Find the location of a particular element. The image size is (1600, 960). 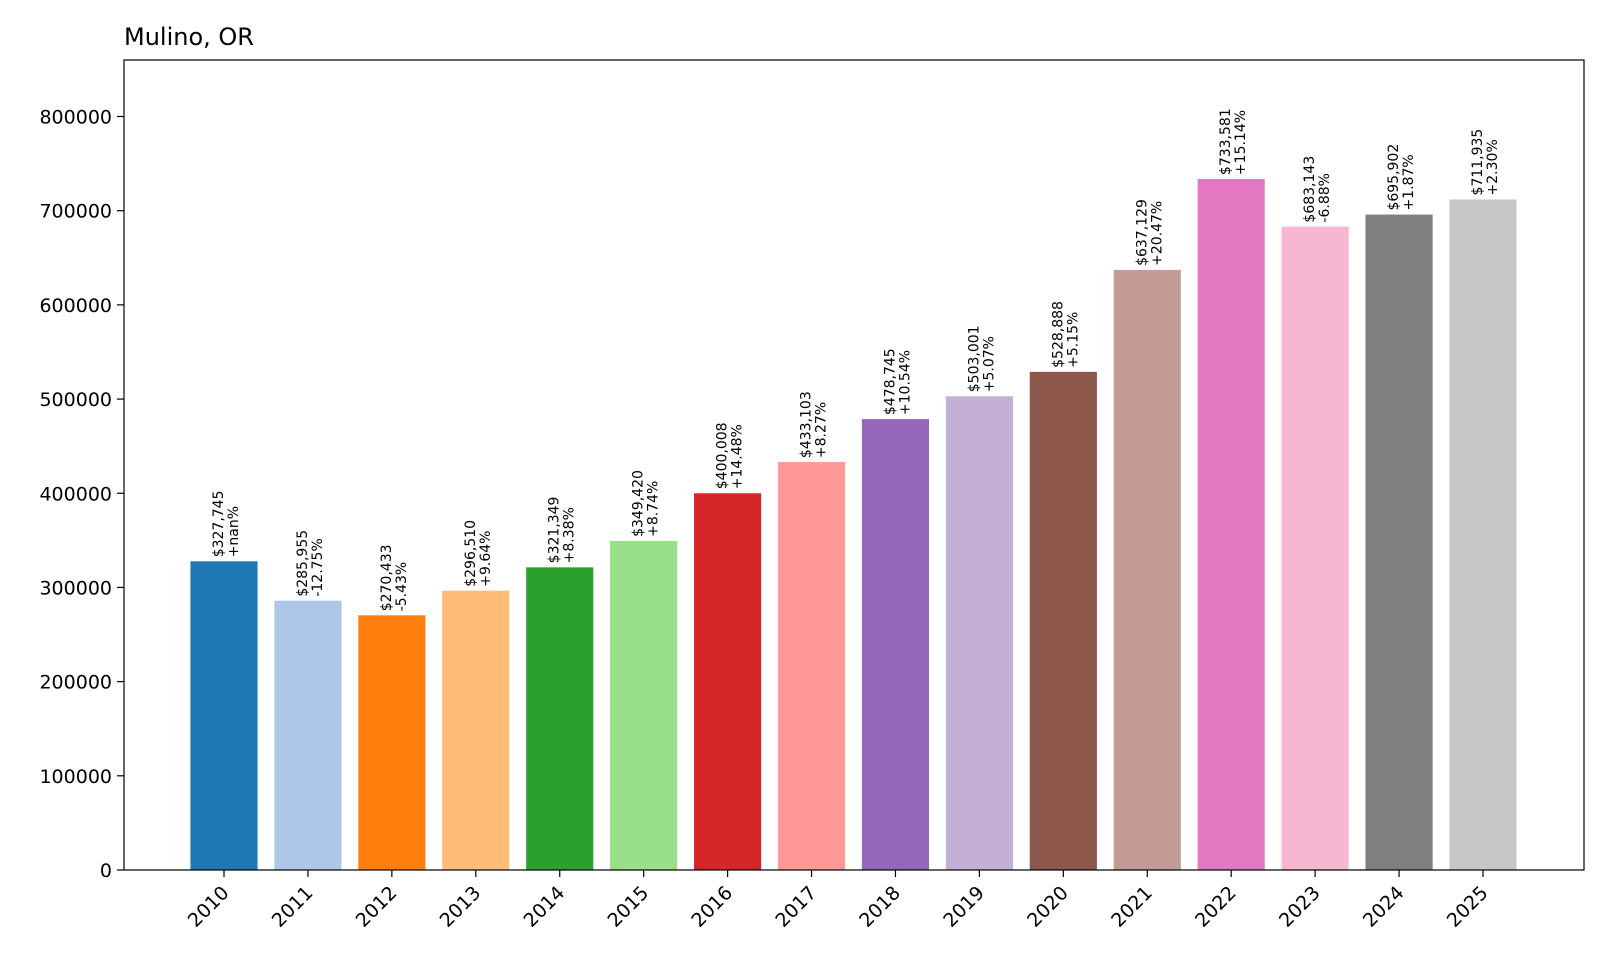

bar-value-label: $433,103+8.27% is located at coordinates (814, 424).